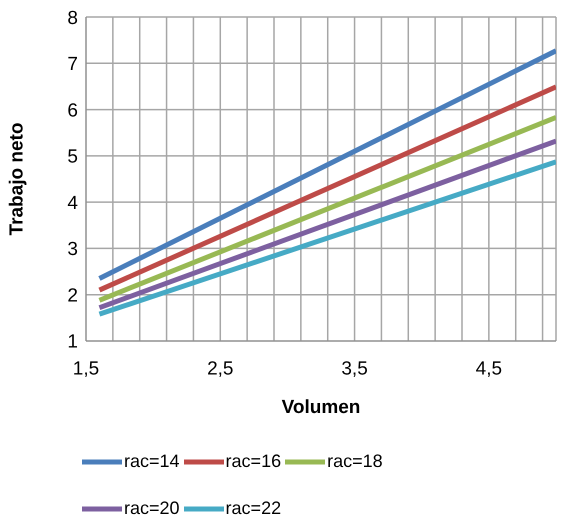  What do you see at coordinates (254, 508) in the screenshot?
I see `legend-label: rac=22` at bounding box center [254, 508].